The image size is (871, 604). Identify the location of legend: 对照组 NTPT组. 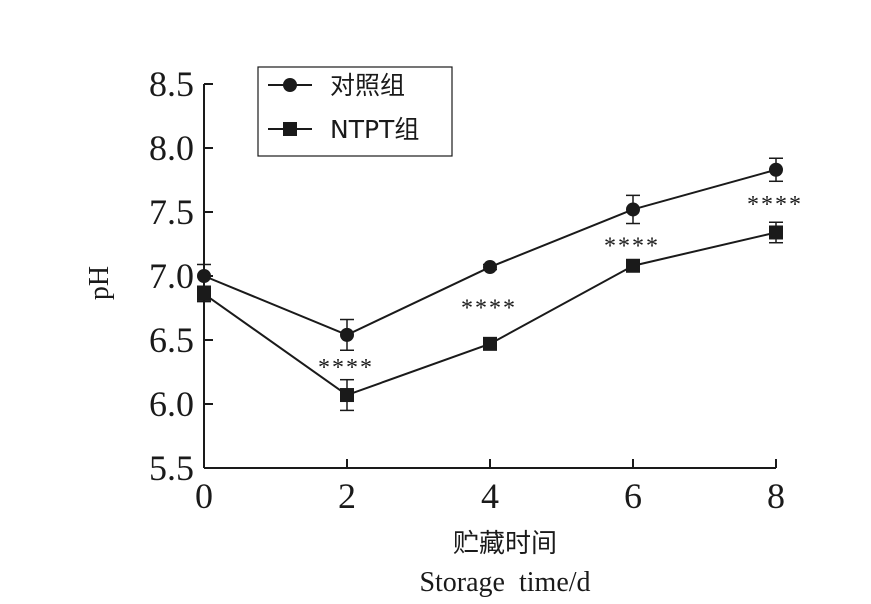
(355, 111).